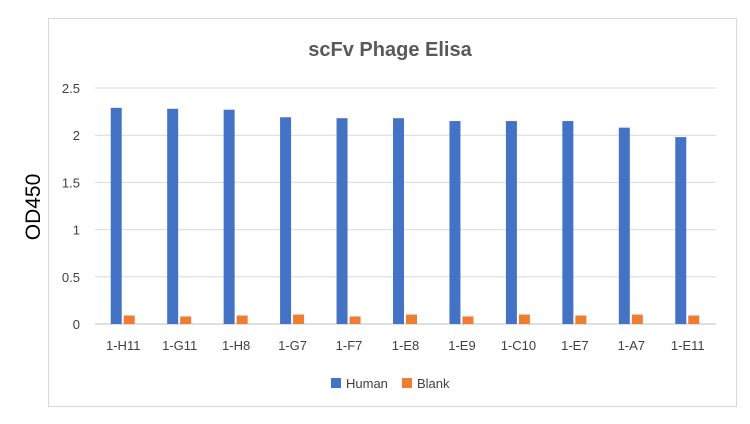  Describe the element at coordinates (123, 345) in the screenshot. I see `x-tick-label: 1-H11` at that location.